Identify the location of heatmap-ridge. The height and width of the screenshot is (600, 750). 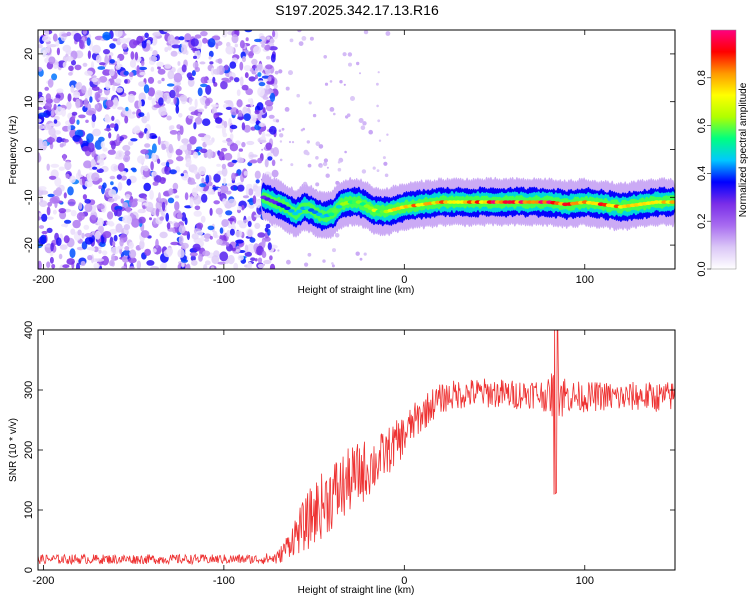
(467, 206).